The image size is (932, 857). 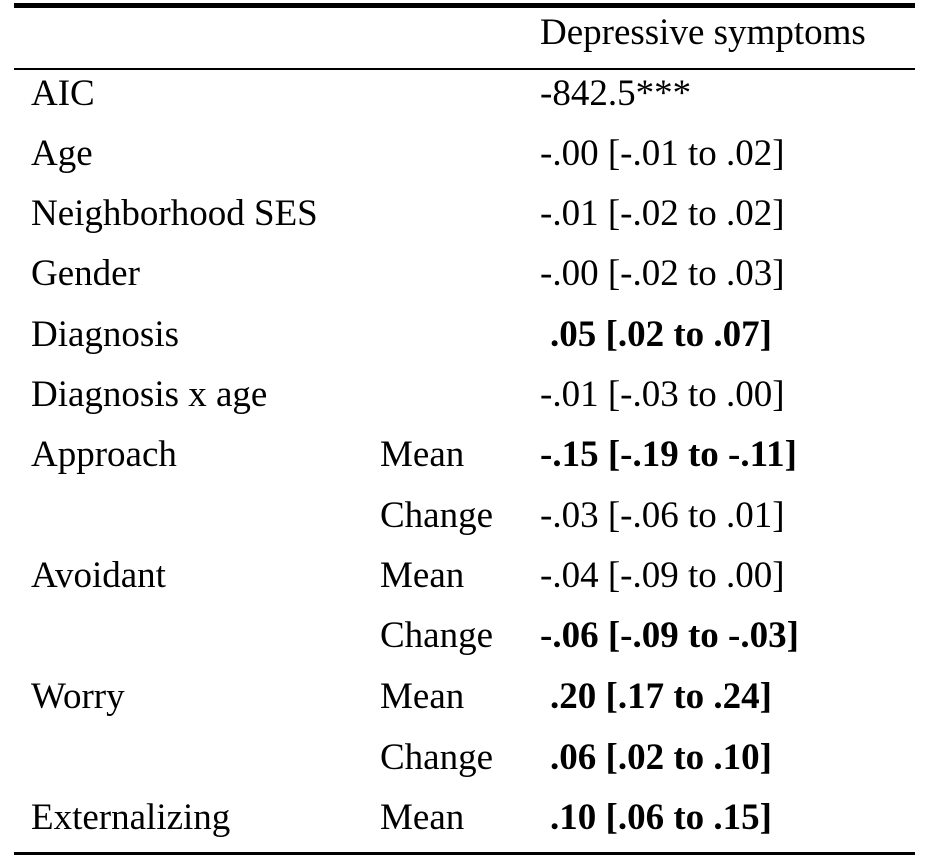 I want to click on column-header: Depressive symptoms, so click(x=703, y=32).